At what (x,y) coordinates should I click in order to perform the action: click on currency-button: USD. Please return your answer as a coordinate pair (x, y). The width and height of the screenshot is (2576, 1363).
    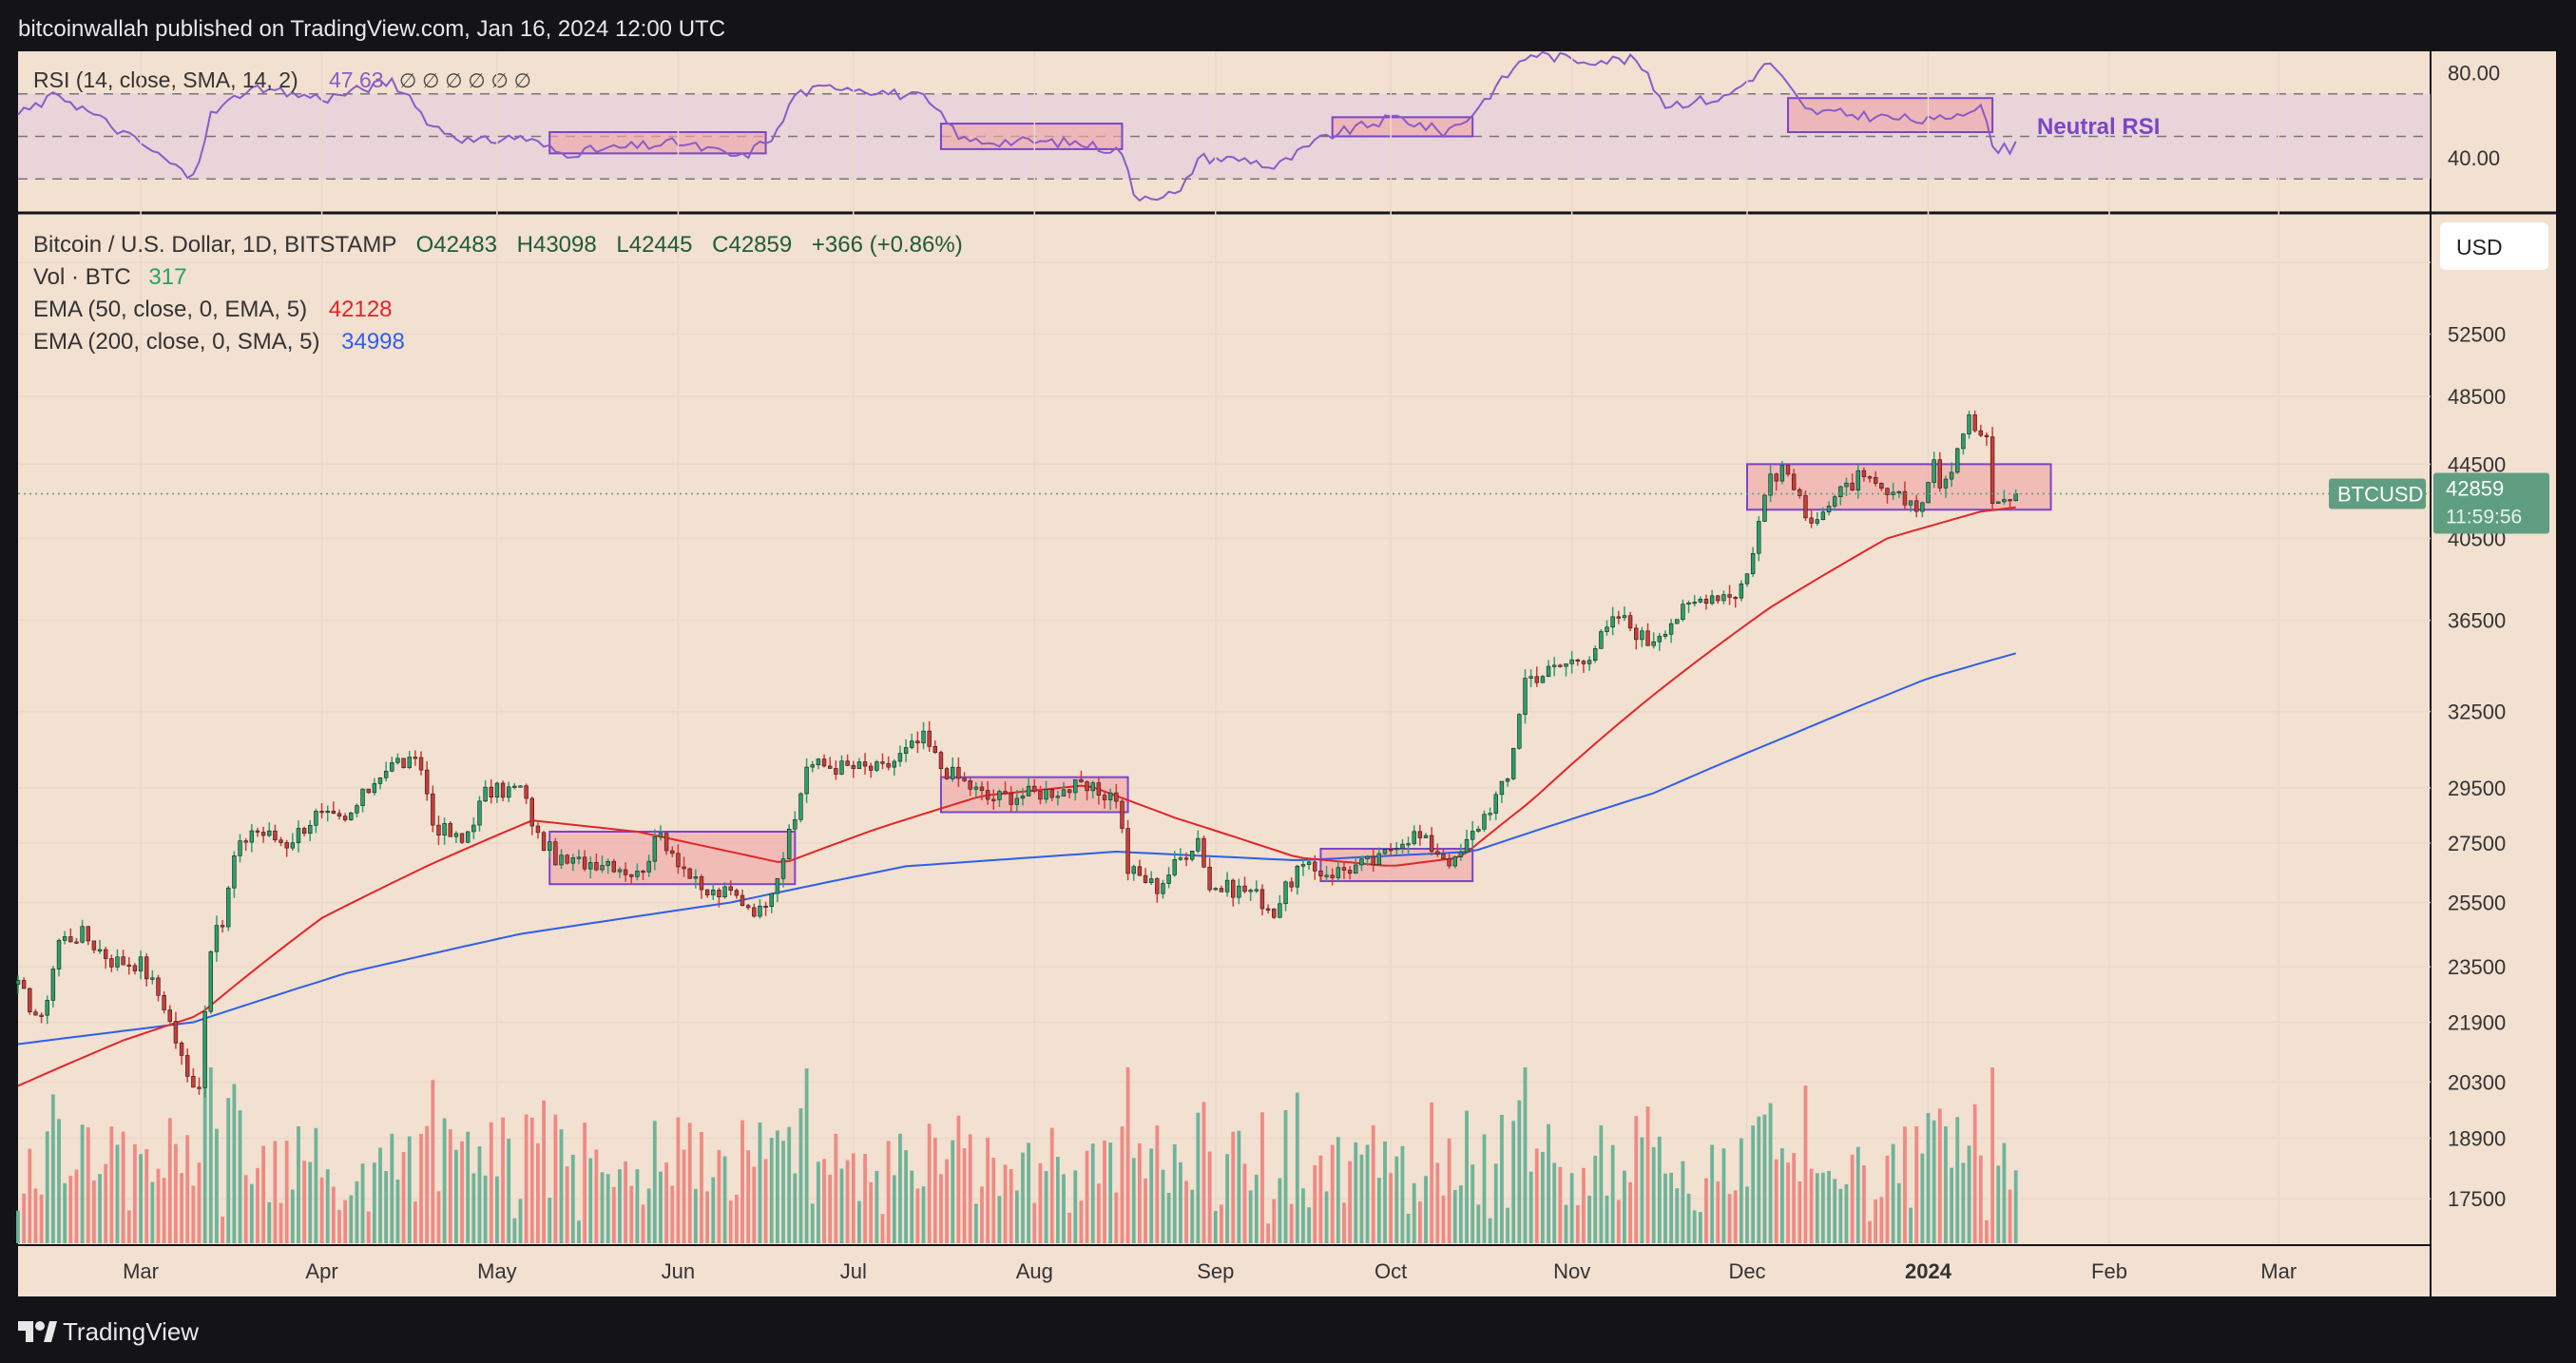
    Looking at the image, I should click on (2494, 246).